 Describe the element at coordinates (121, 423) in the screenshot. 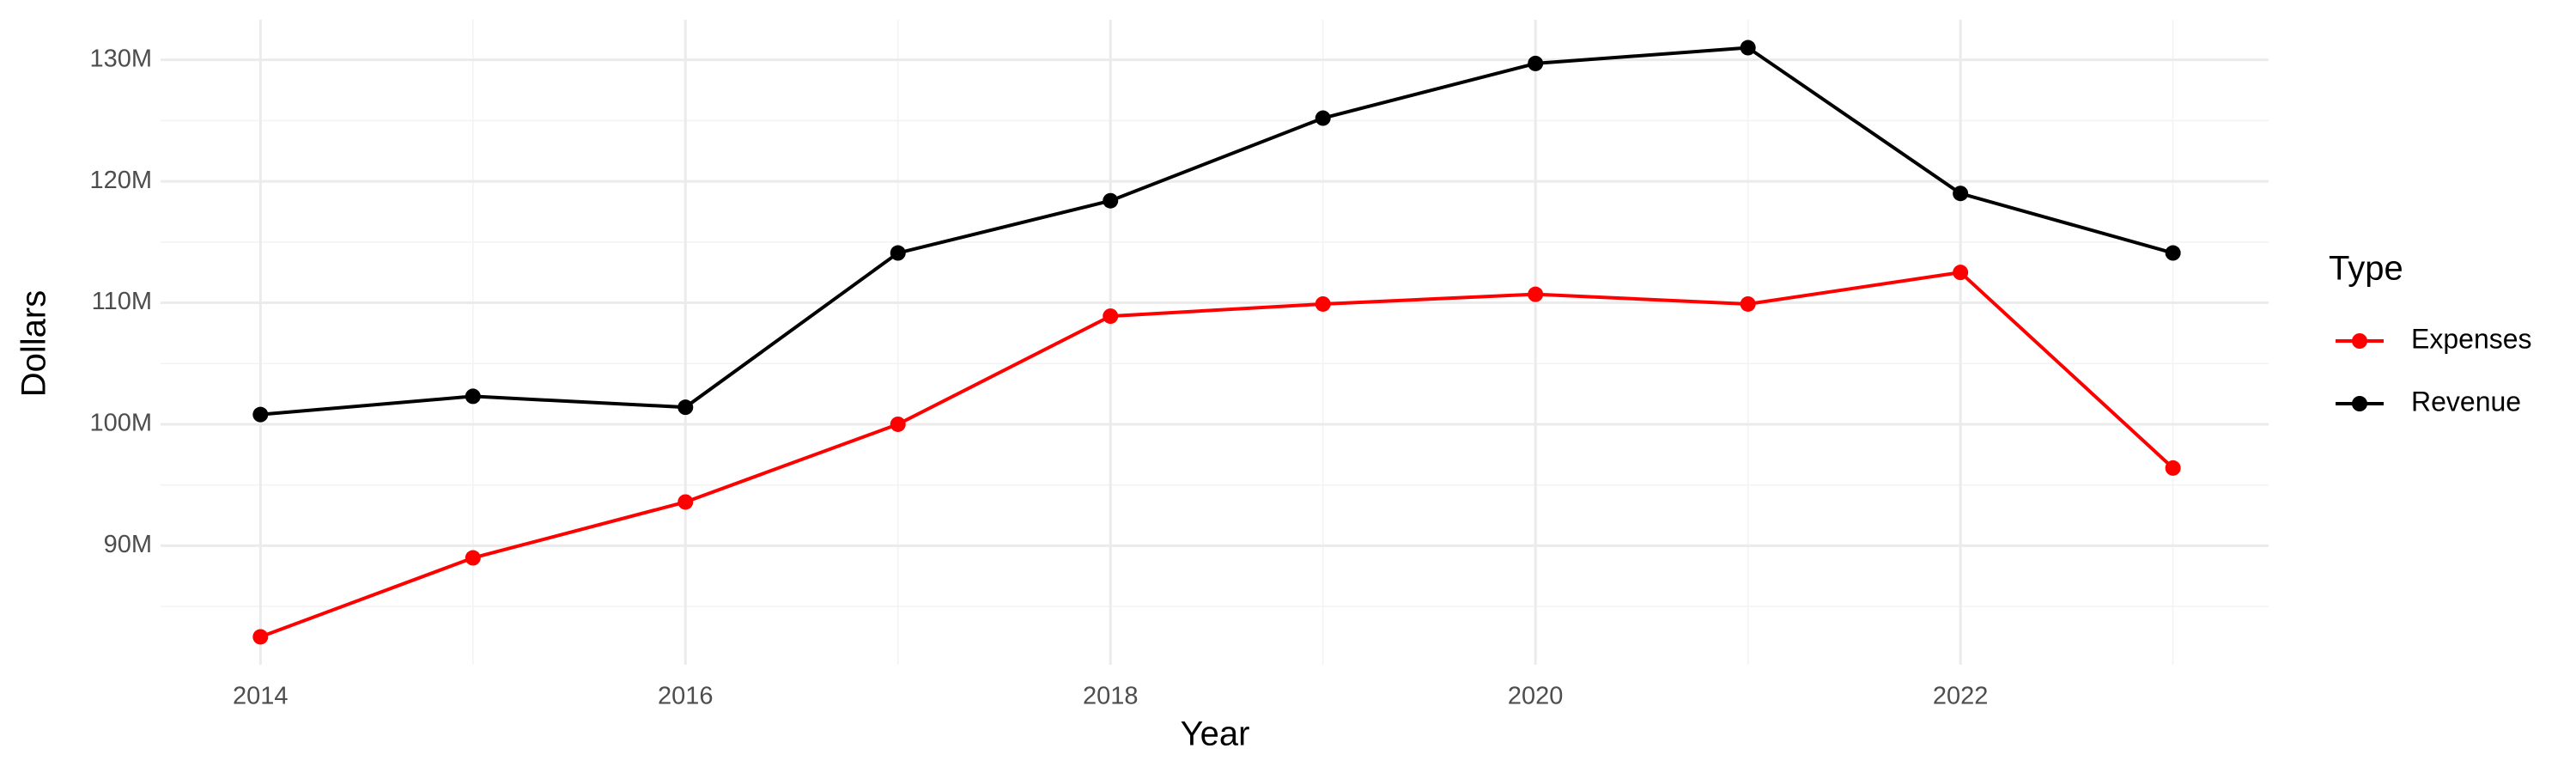

I see `y-tick-label: 100M` at that location.